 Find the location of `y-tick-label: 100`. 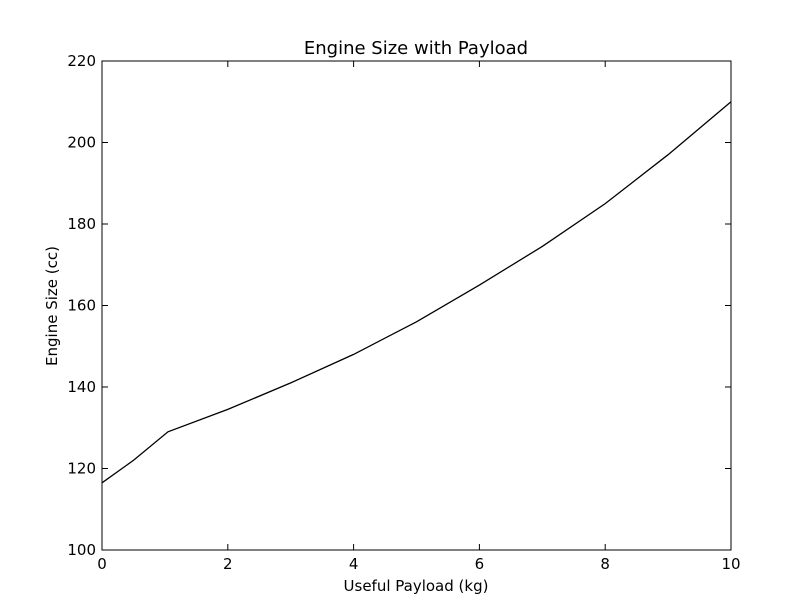

y-tick-label: 100 is located at coordinates (81, 550).